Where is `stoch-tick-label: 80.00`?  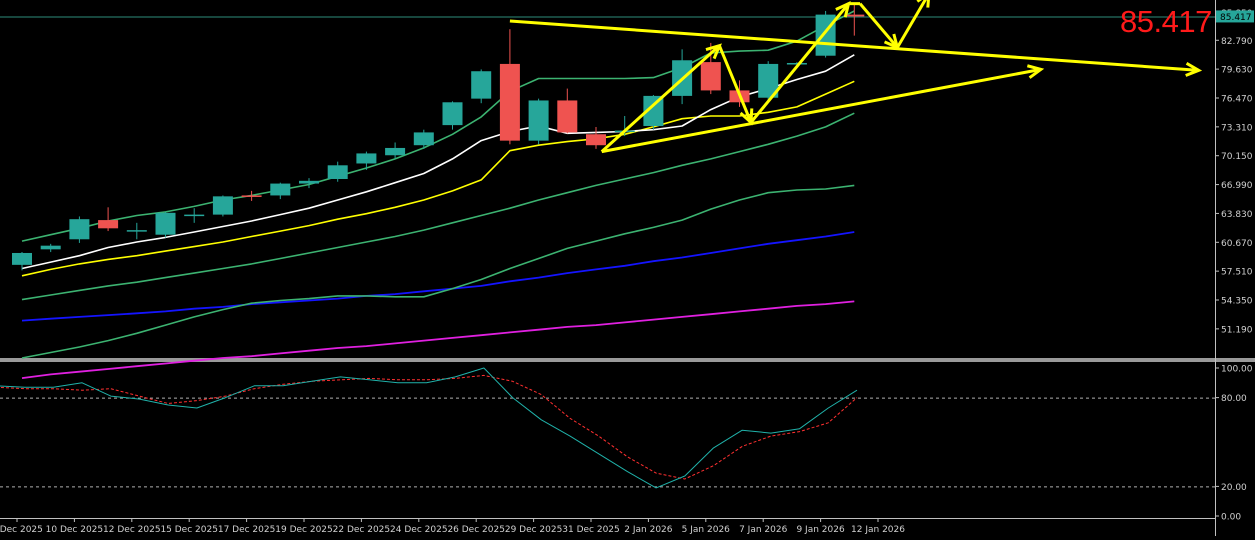
stoch-tick-label: 80.00 is located at coordinates (1234, 399).